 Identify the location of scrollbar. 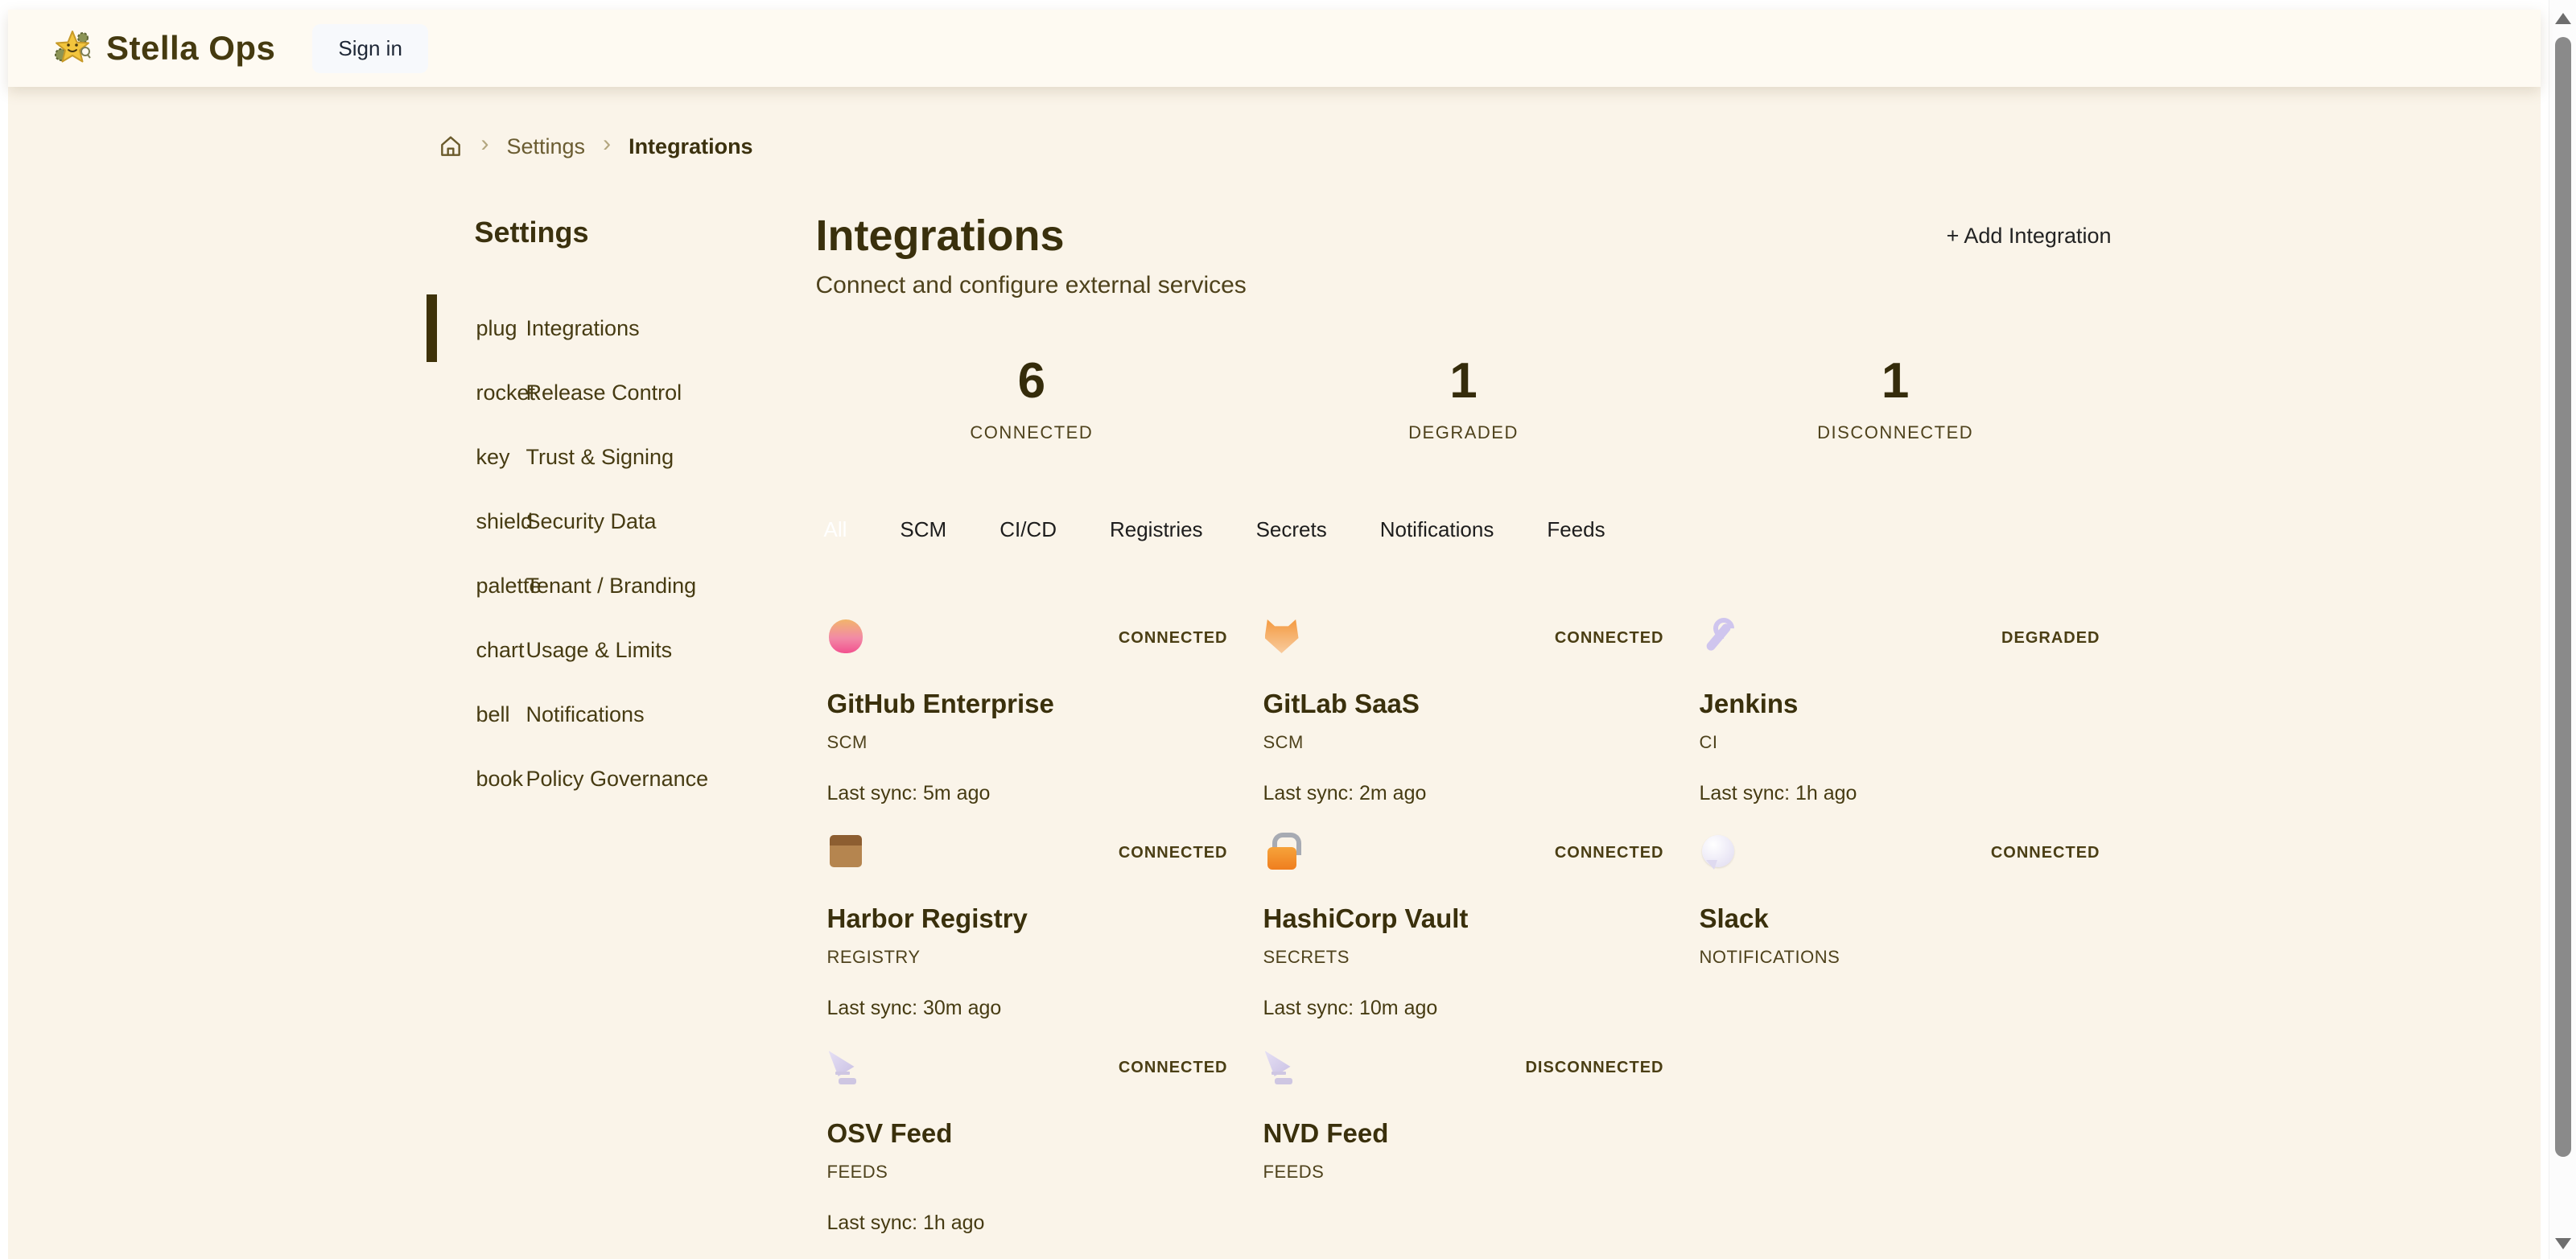
(2562, 629).